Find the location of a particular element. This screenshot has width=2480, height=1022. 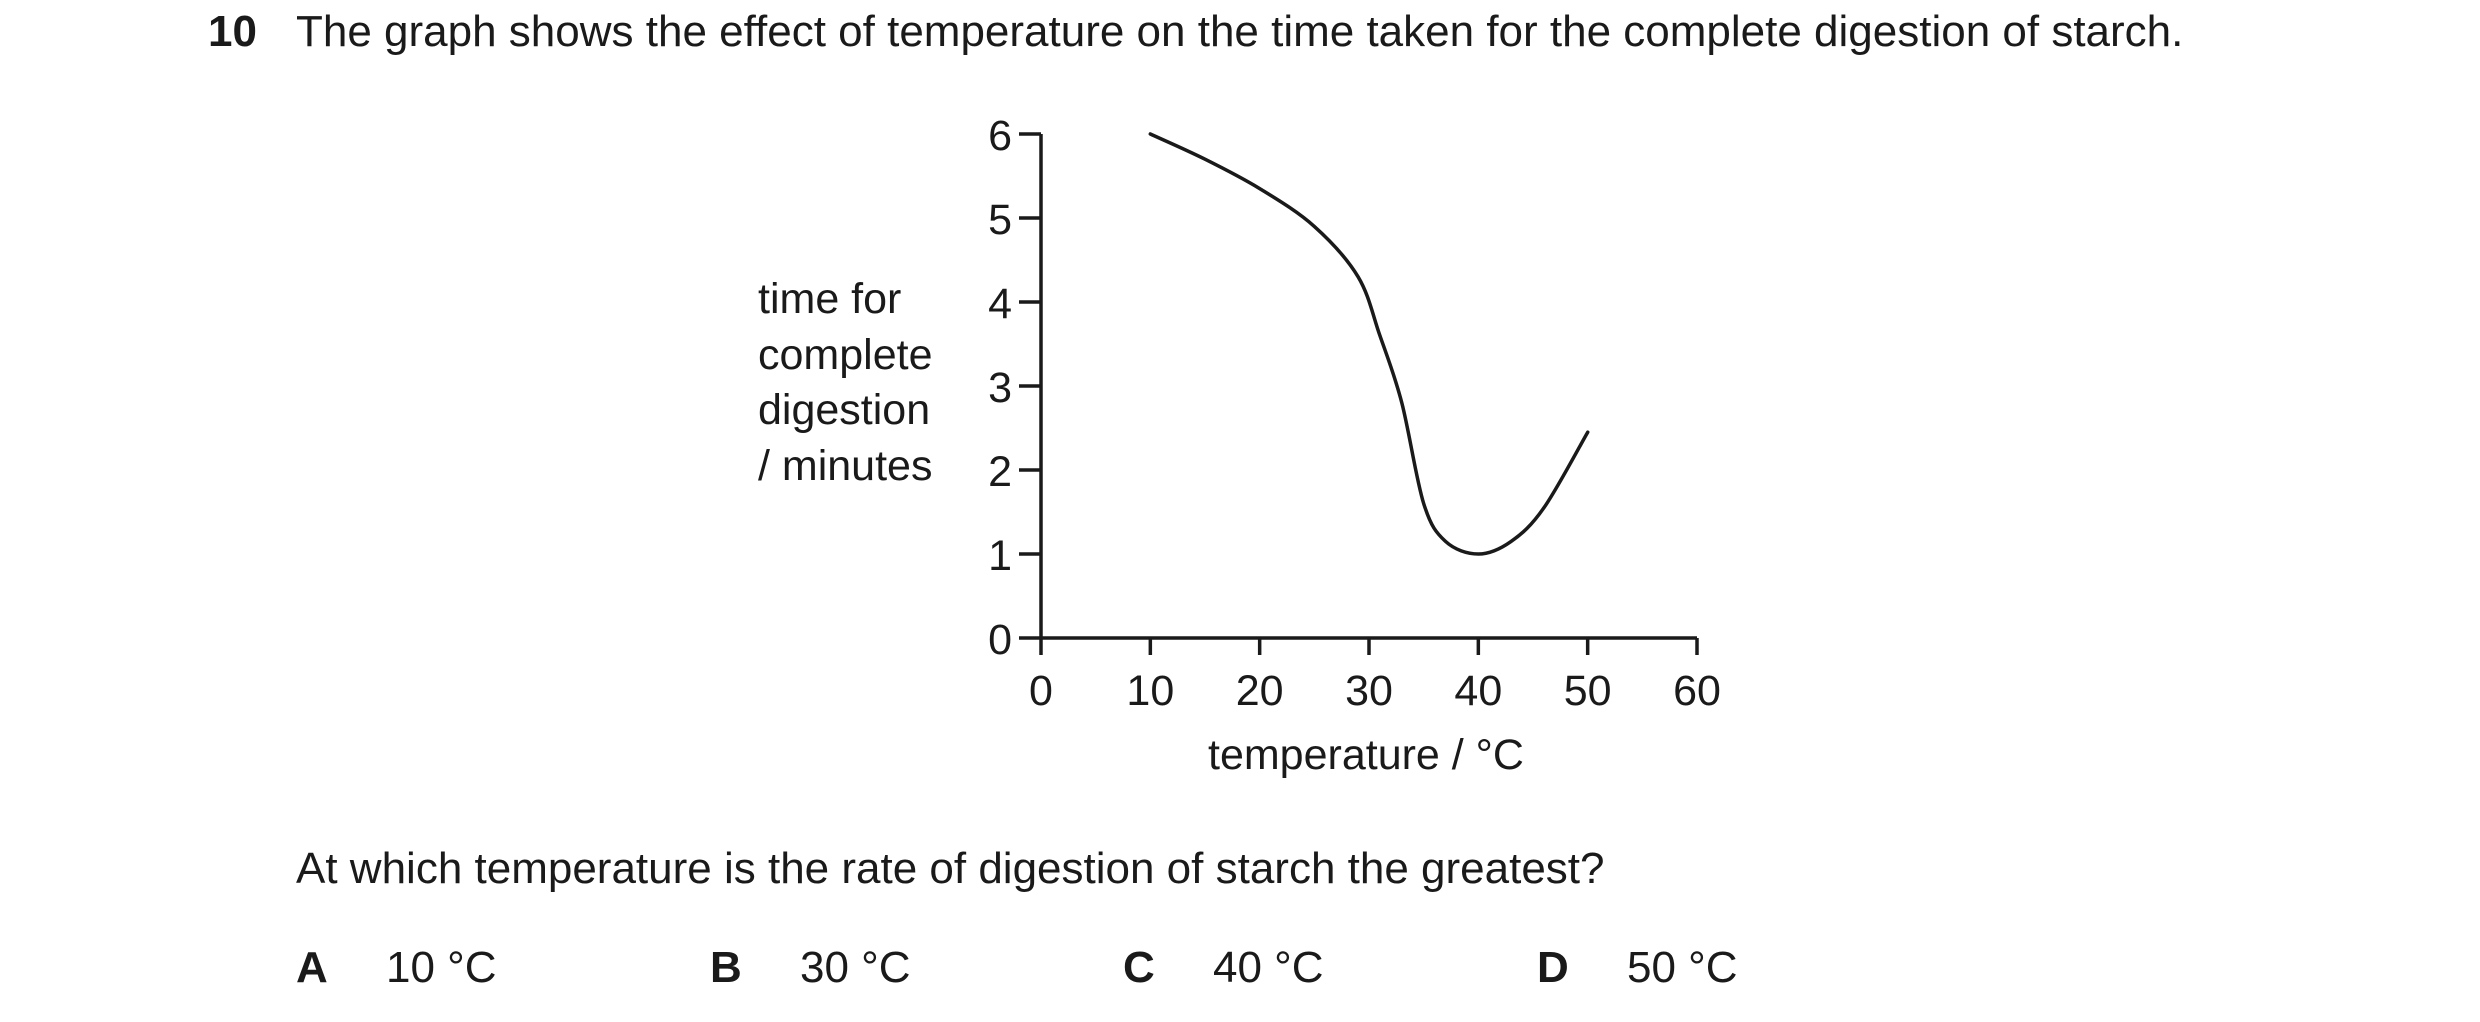

y-axis-label-line: complete is located at coordinates (845, 354).